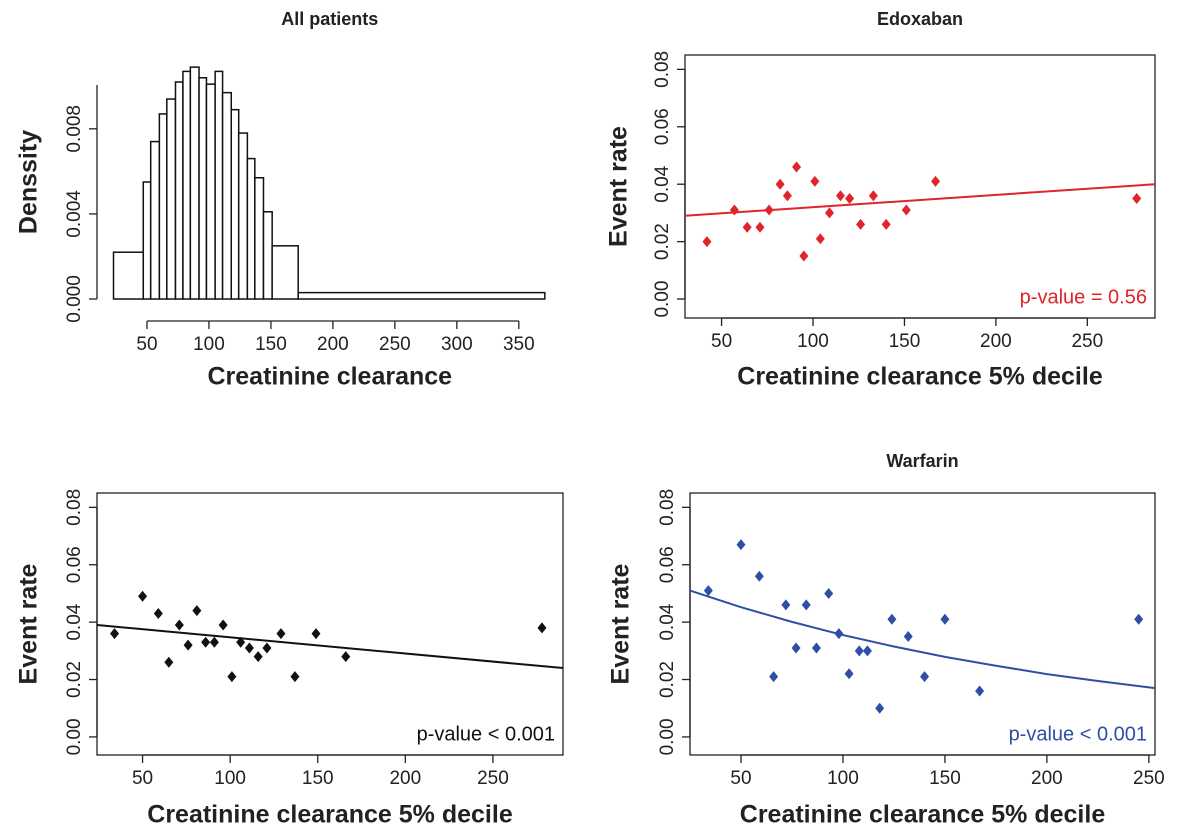  Describe the element at coordinates (74, 214) in the screenshot. I see `y-tick-label: 0.004` at that location.